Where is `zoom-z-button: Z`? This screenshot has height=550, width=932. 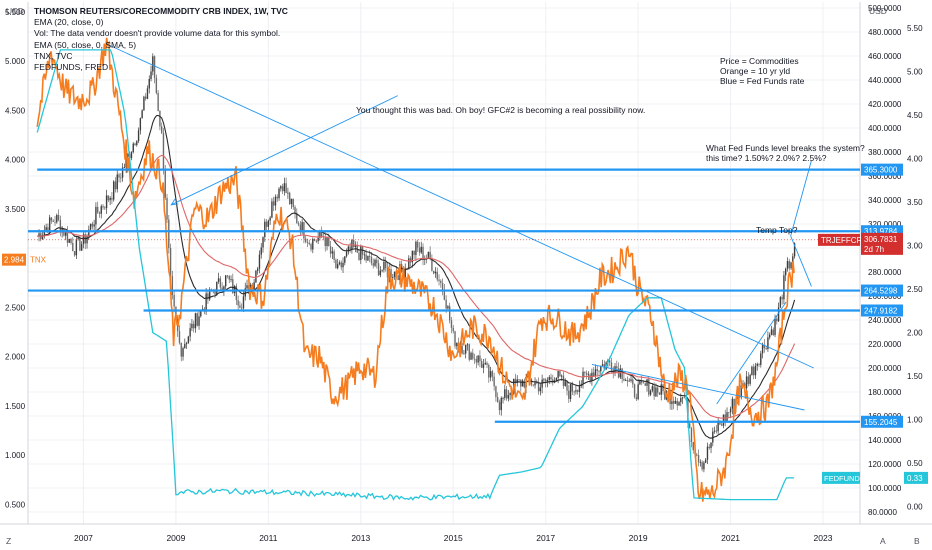
zoom-z-button: Z is located at coordinates (9, 541).